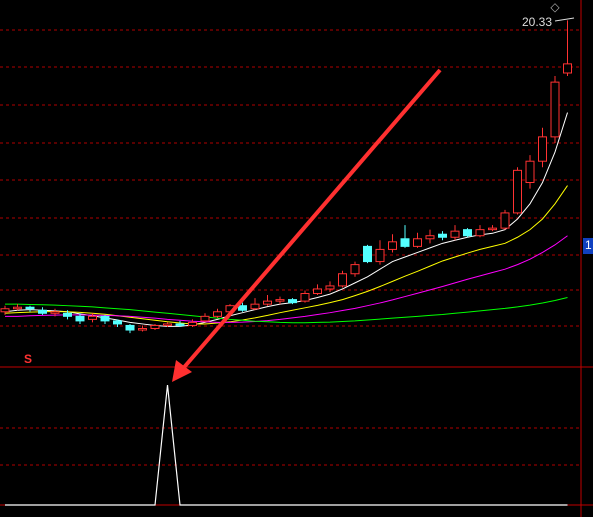 The image size is (593, 517). I want to click on price-label: 1, so click(588, 245).